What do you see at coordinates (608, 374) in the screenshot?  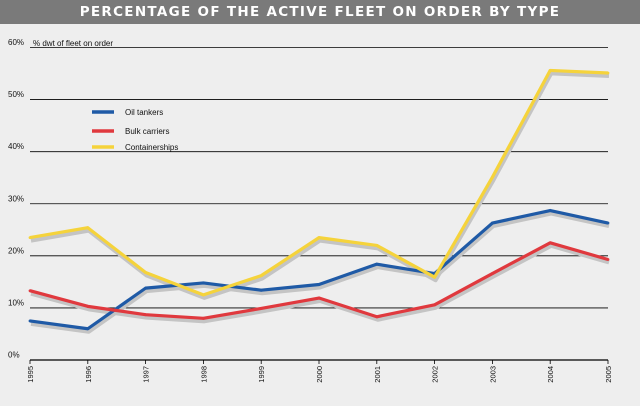 I see `x-tick-label: 2005` at bounding box center [608, 374].